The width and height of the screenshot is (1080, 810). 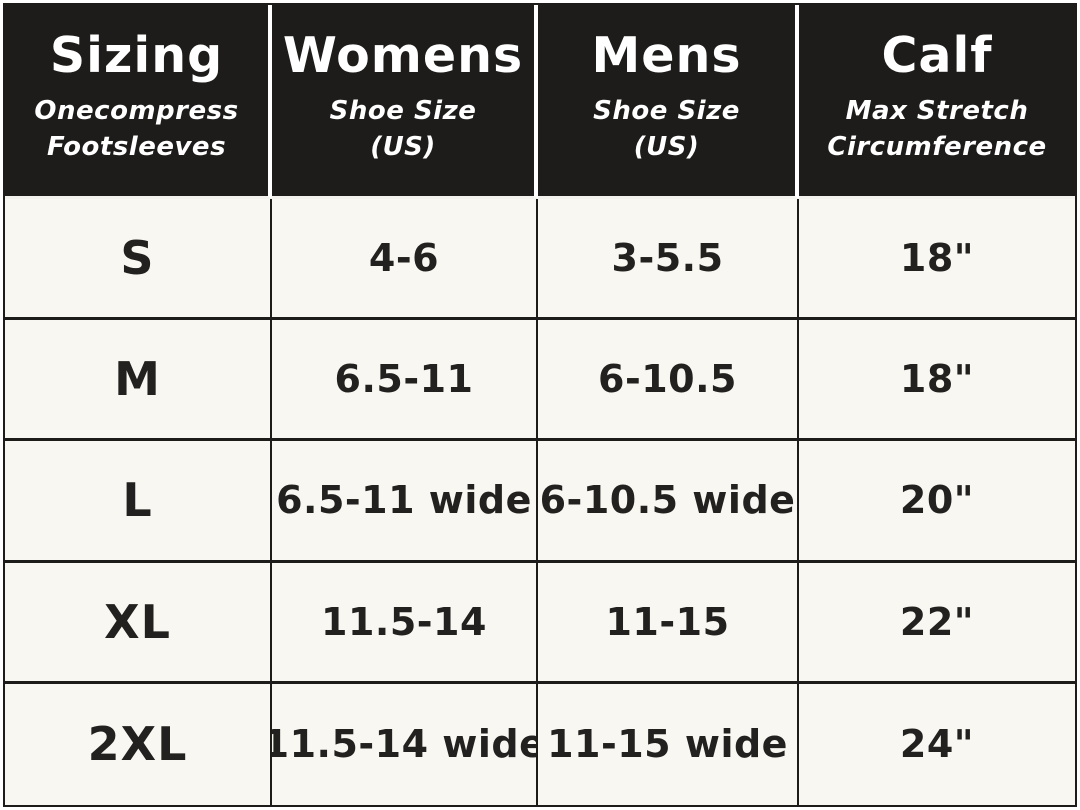 I want to click on header-womens-subtitle-line2: (US), so click(x=403, y=147).